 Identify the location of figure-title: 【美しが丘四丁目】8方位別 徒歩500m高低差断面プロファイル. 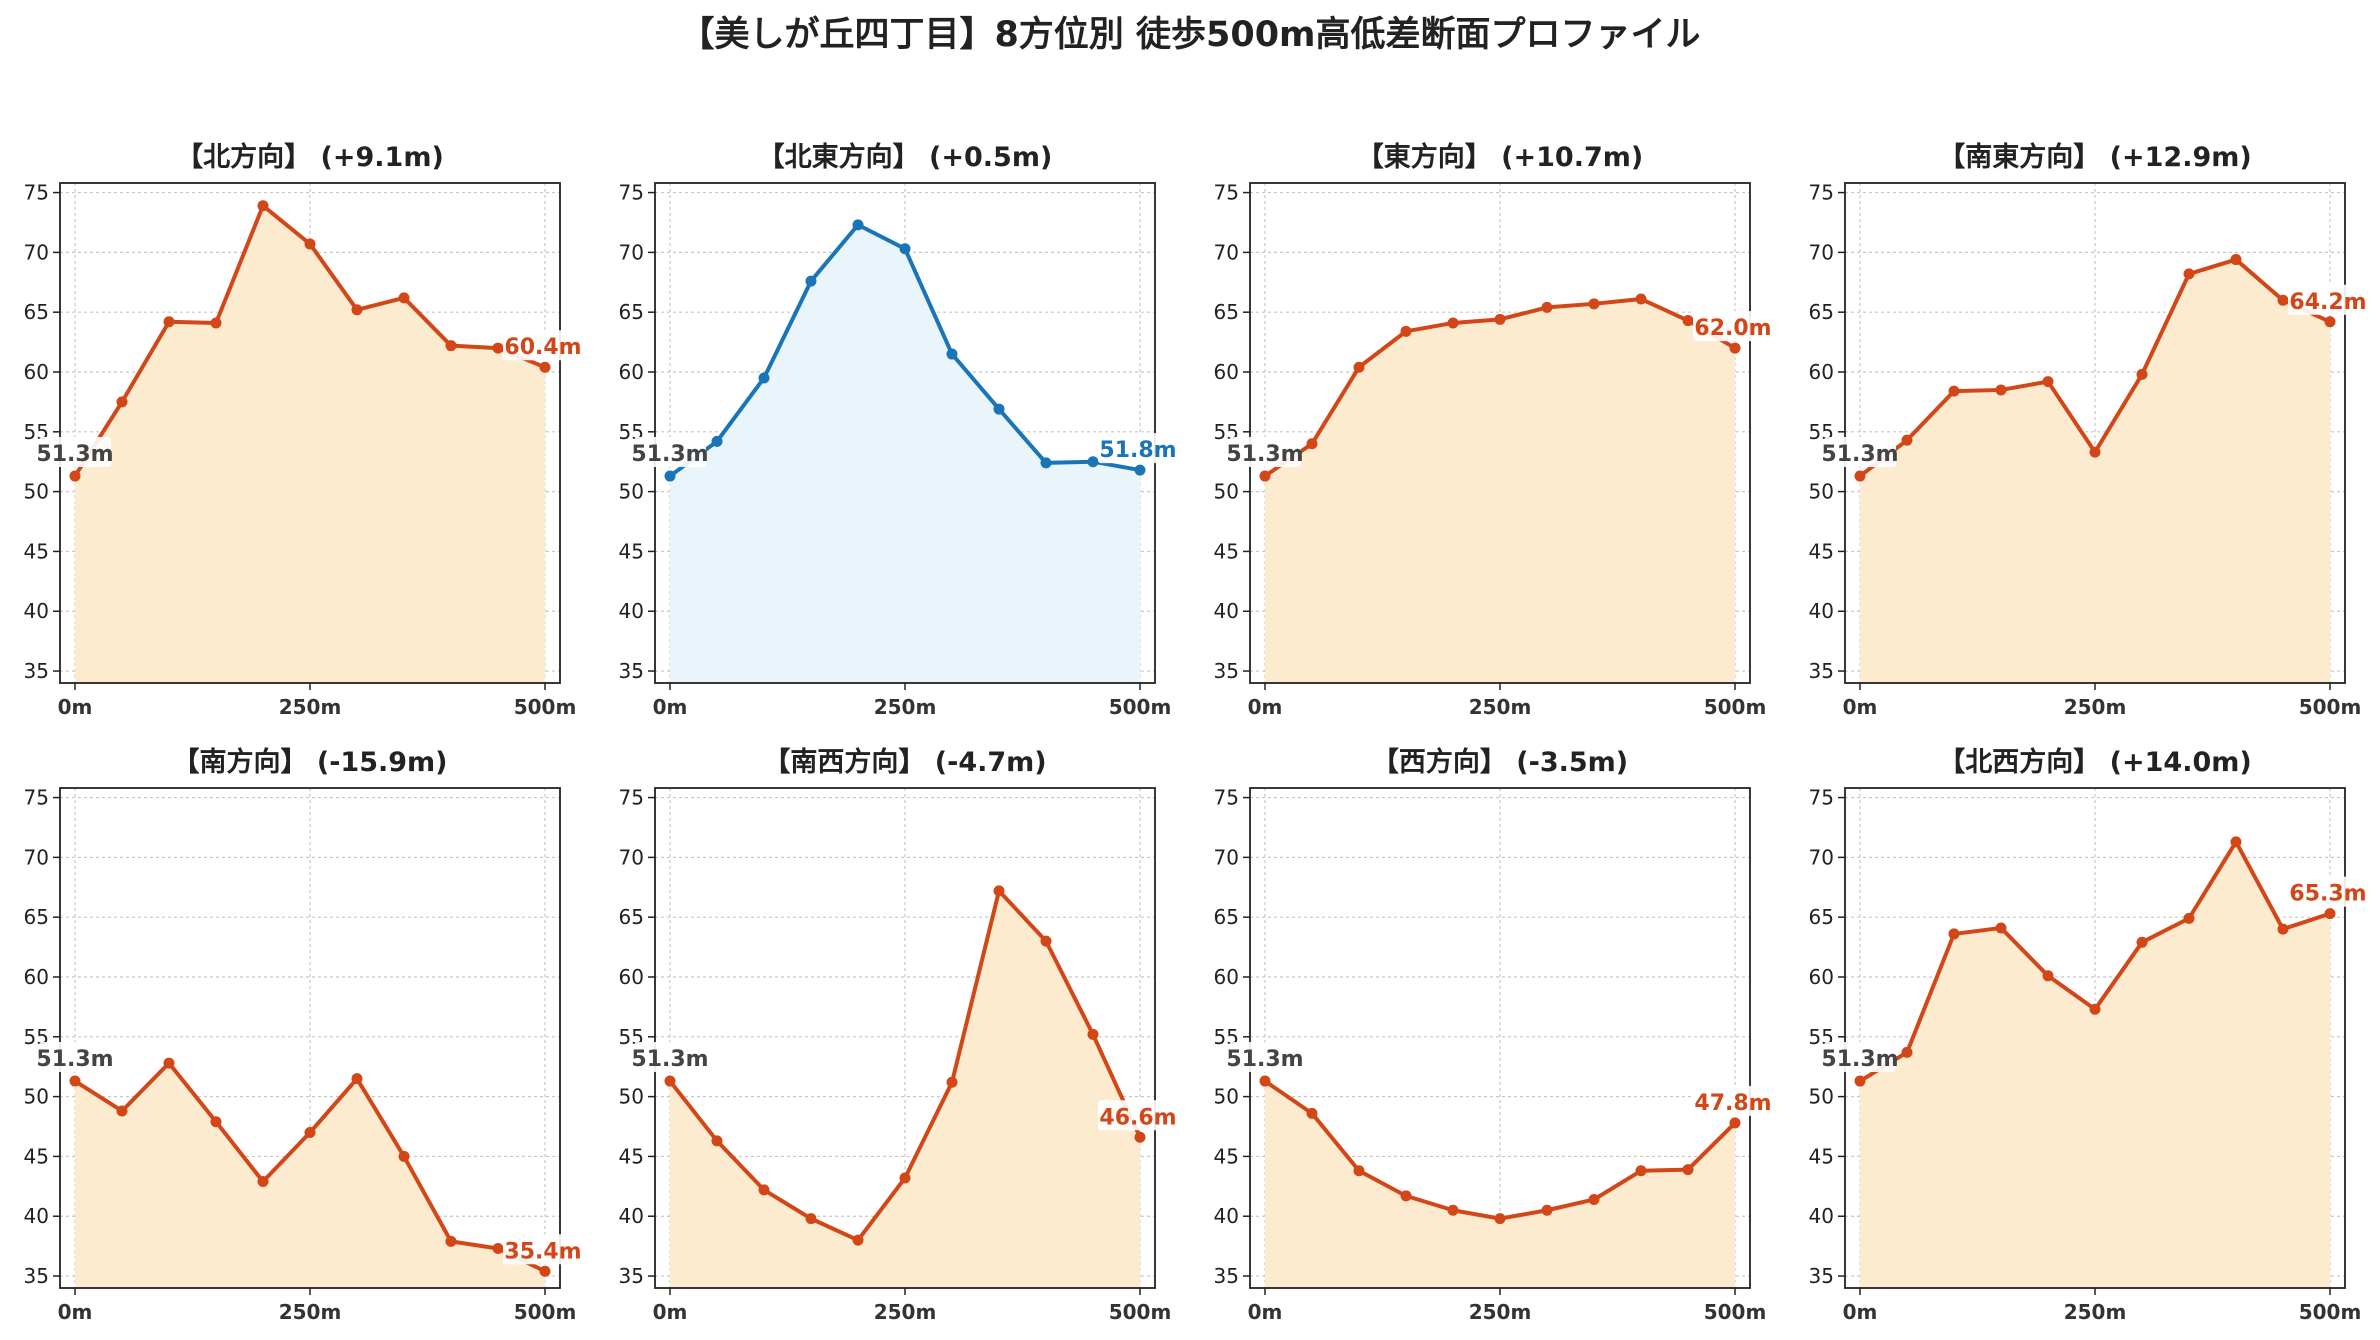
(1190, 35).